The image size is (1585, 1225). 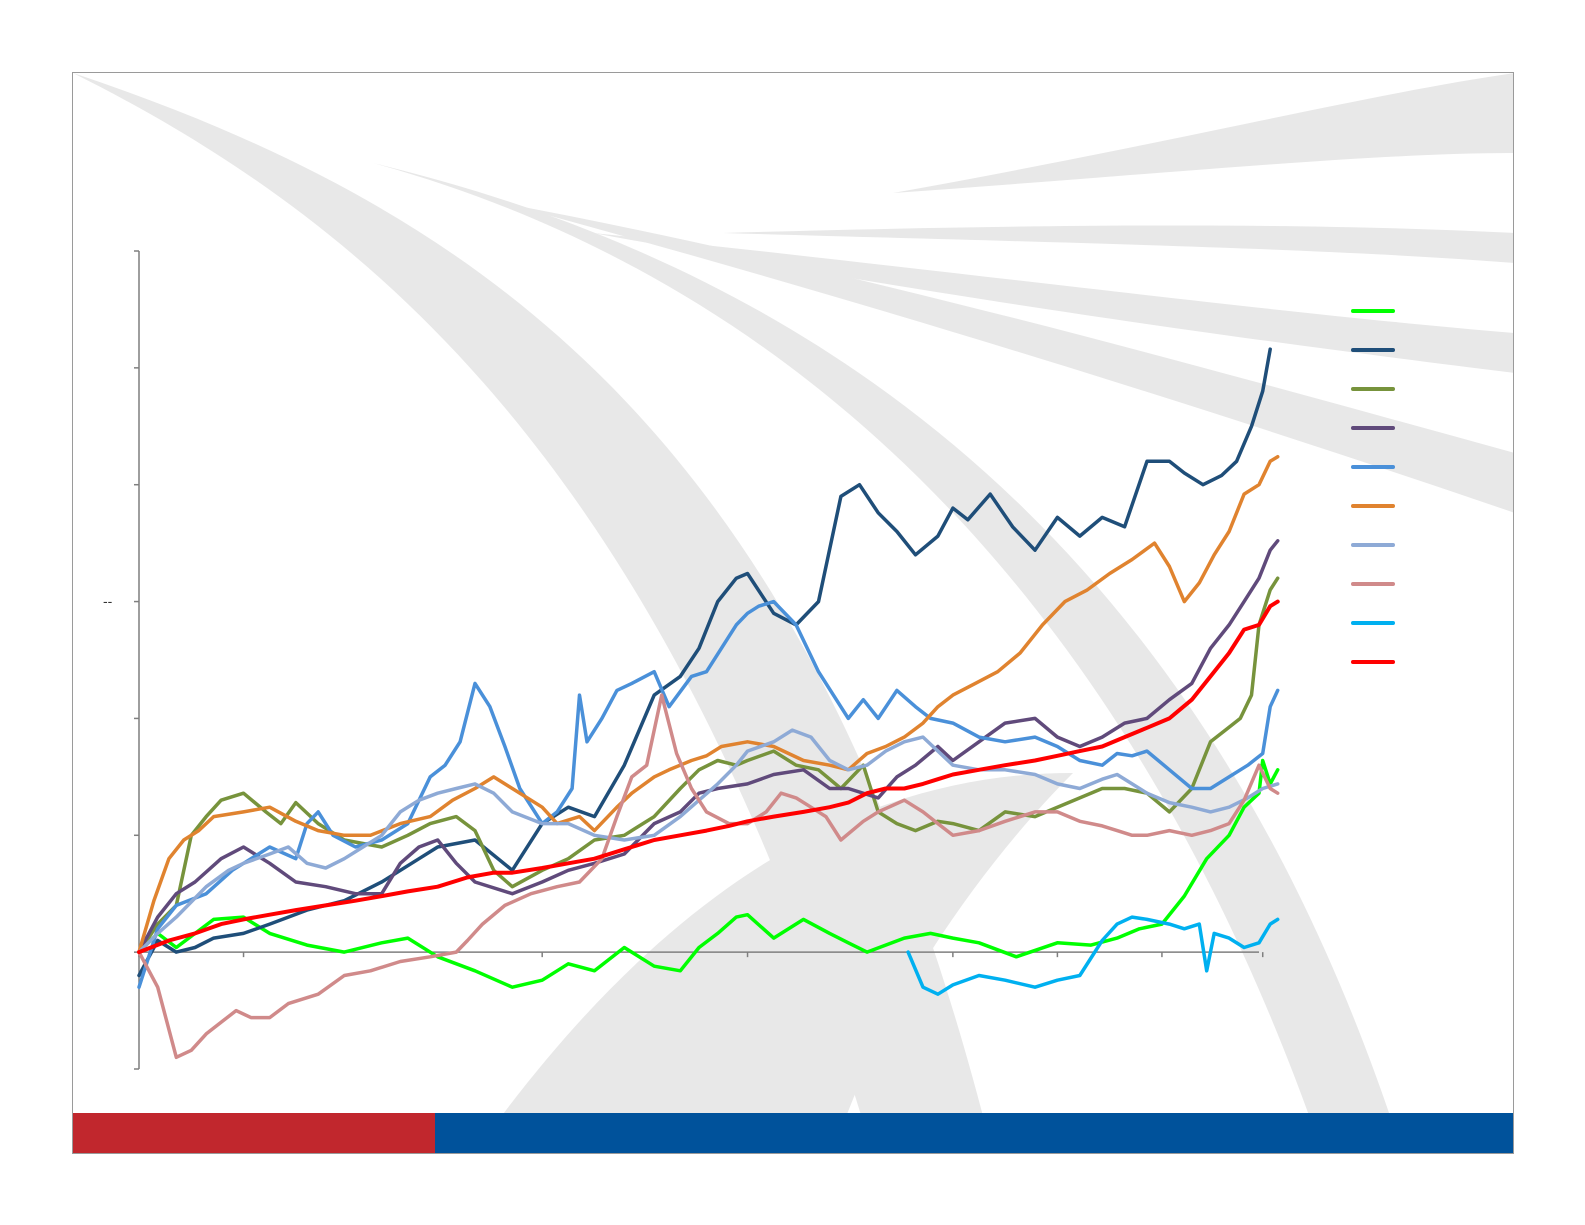 I want to click on y-axis-mark: --, so click(x=108, y=601).